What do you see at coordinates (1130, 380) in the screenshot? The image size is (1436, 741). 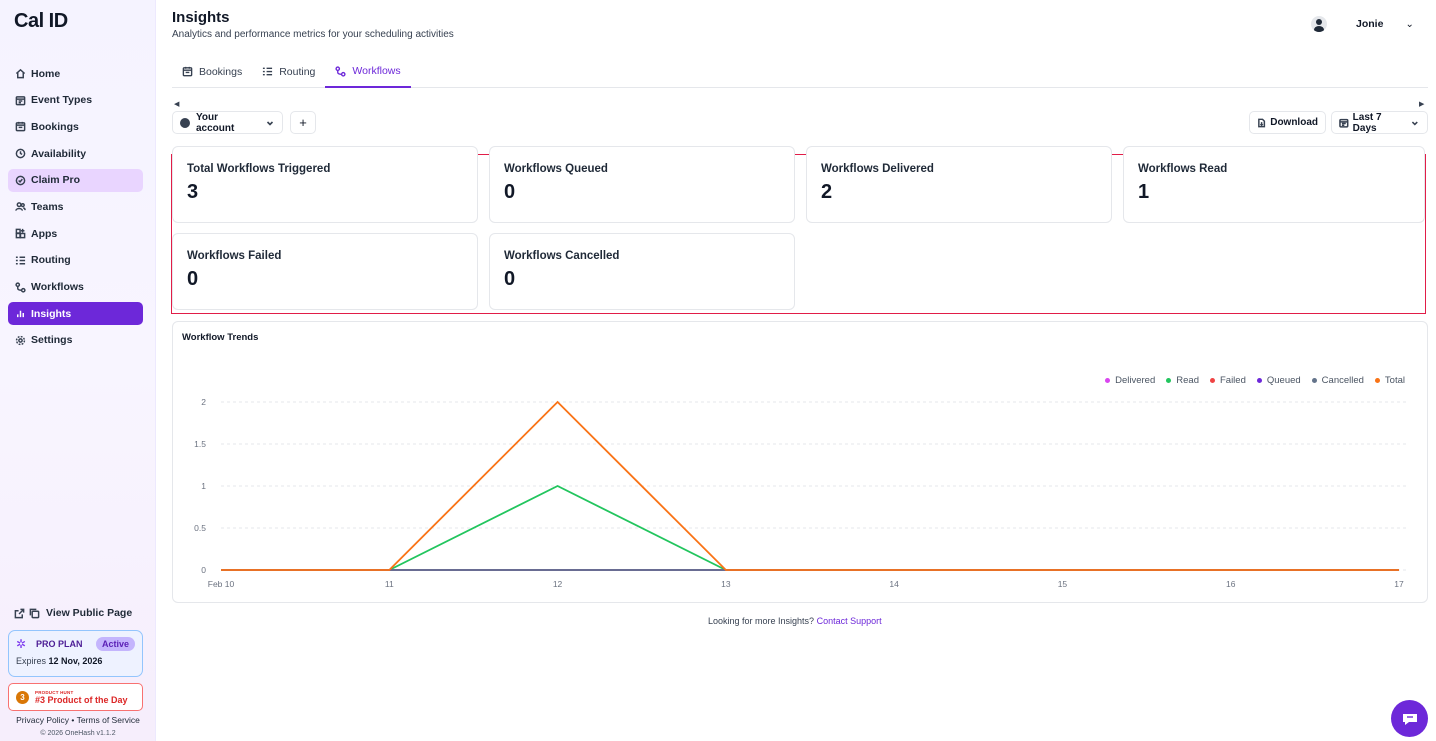 I see `legend-item-delivered: Delivered` at bounding box center [1130, 380].